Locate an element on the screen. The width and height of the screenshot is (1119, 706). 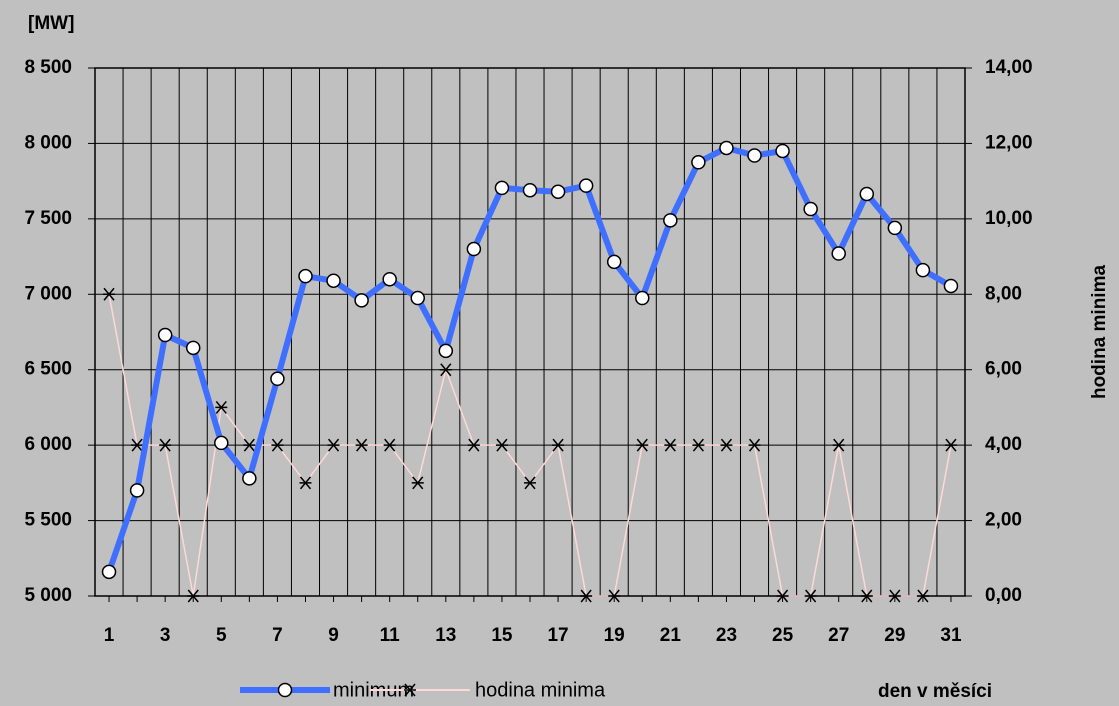
y2-tick-label: 2,00 is located at coordinates (1003, 520).